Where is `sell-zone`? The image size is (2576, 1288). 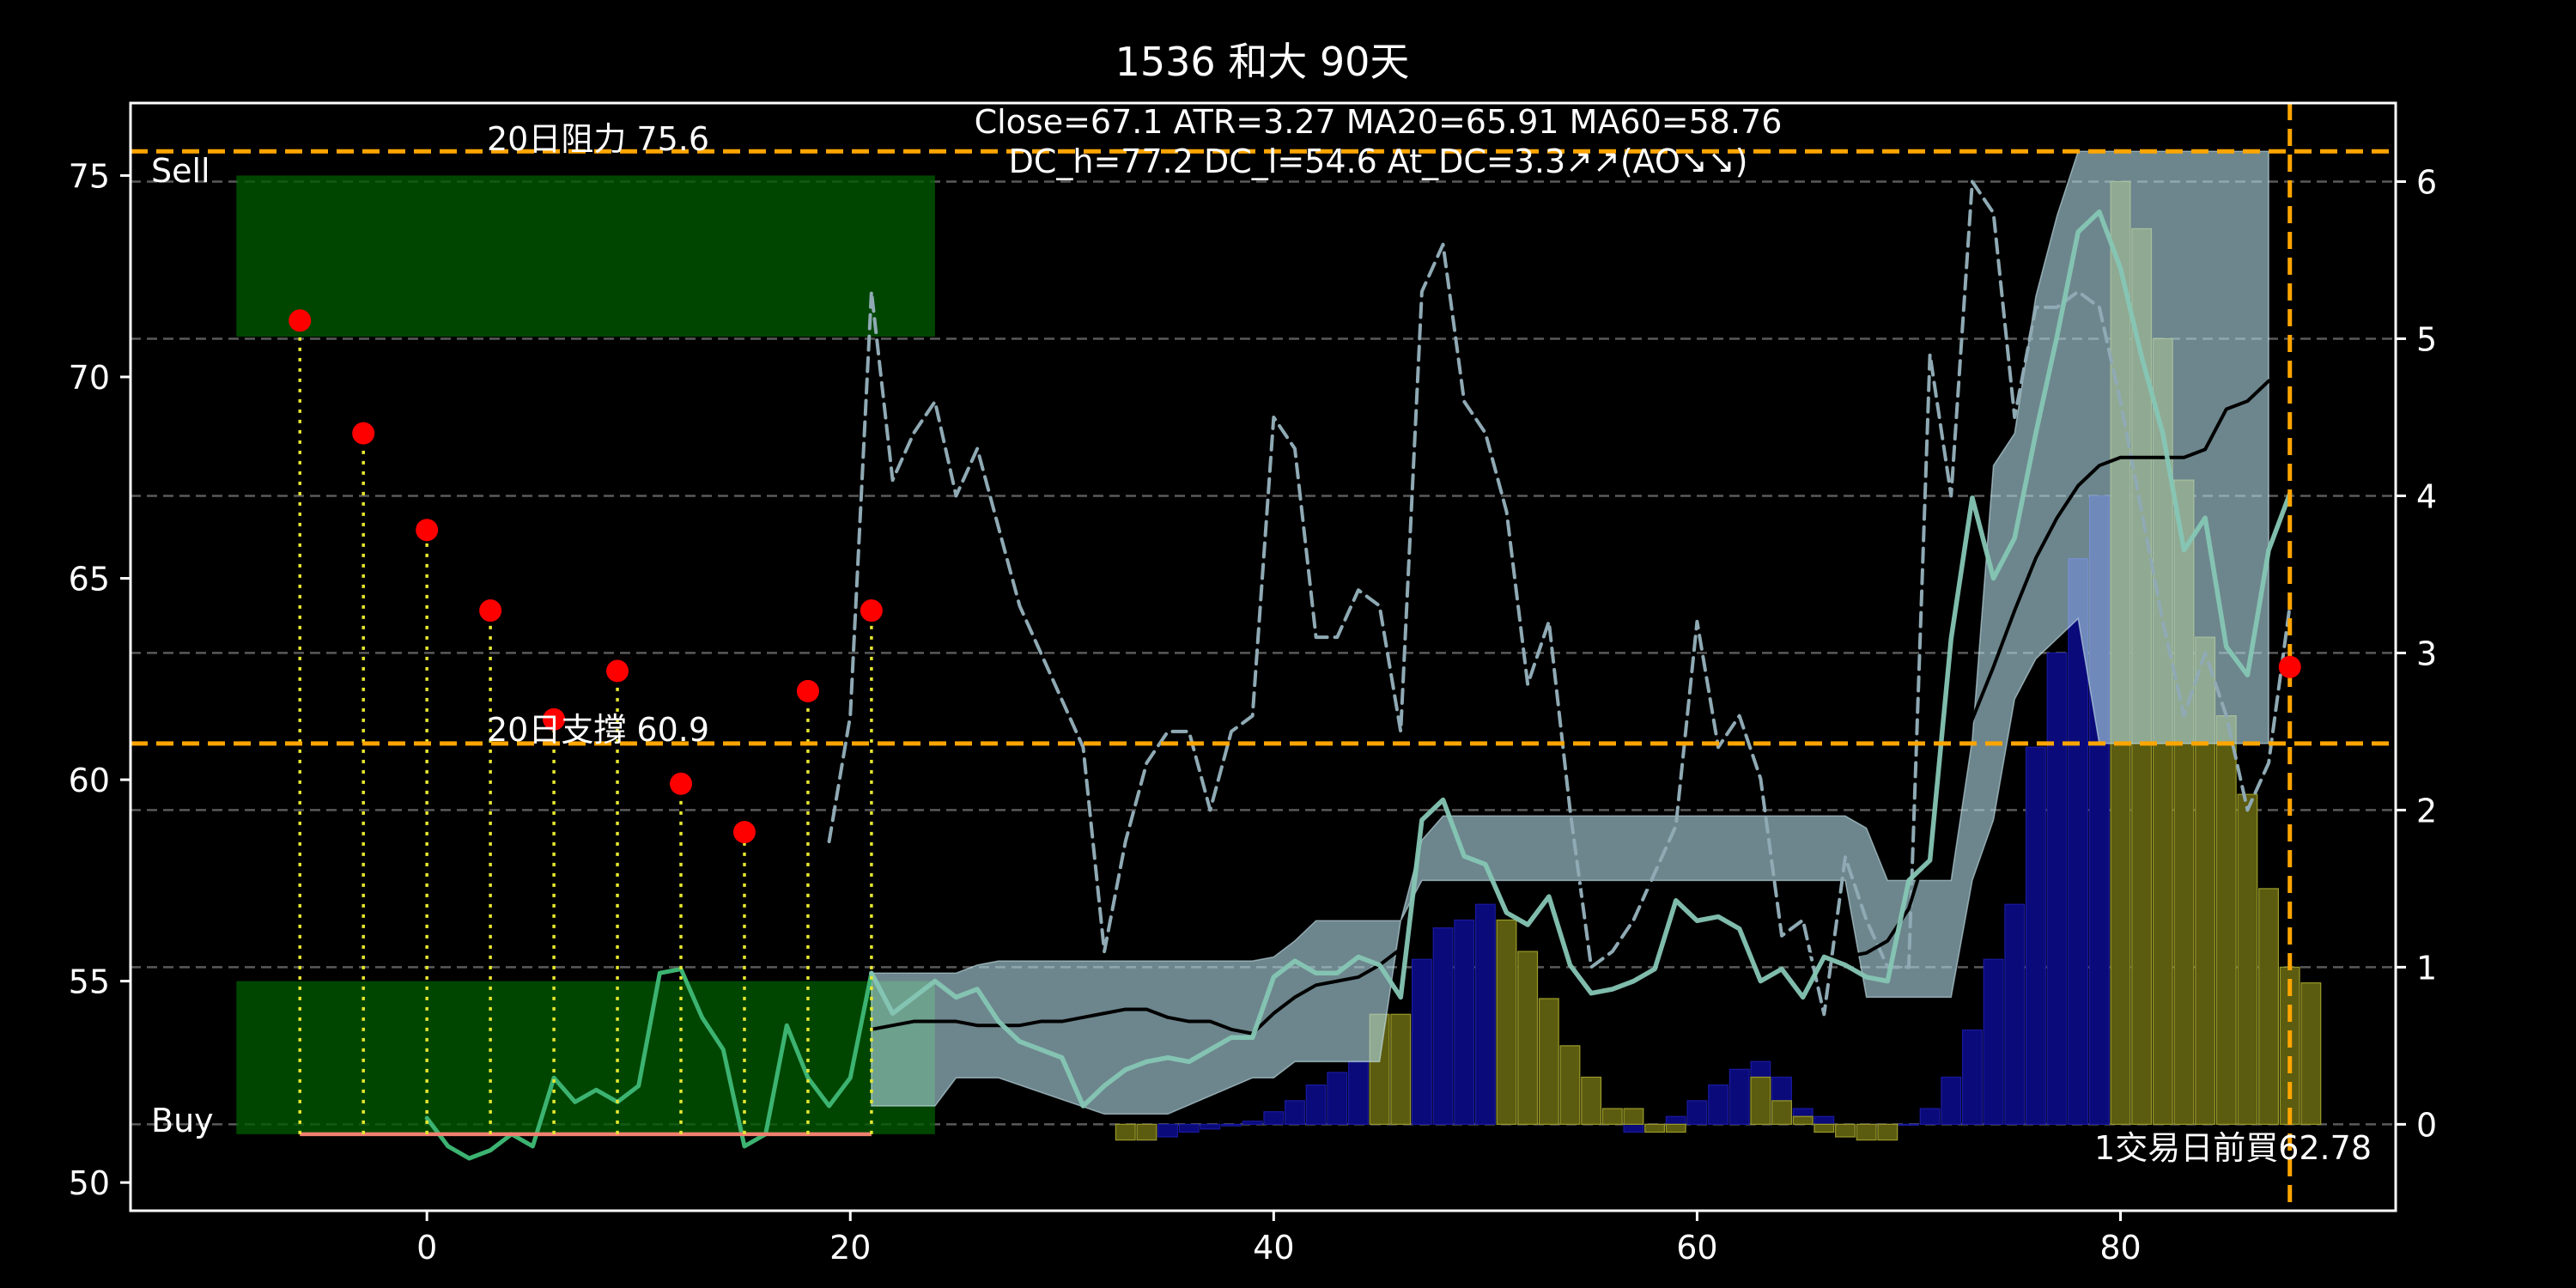
sell-zone is located at coordinates (585, 256).